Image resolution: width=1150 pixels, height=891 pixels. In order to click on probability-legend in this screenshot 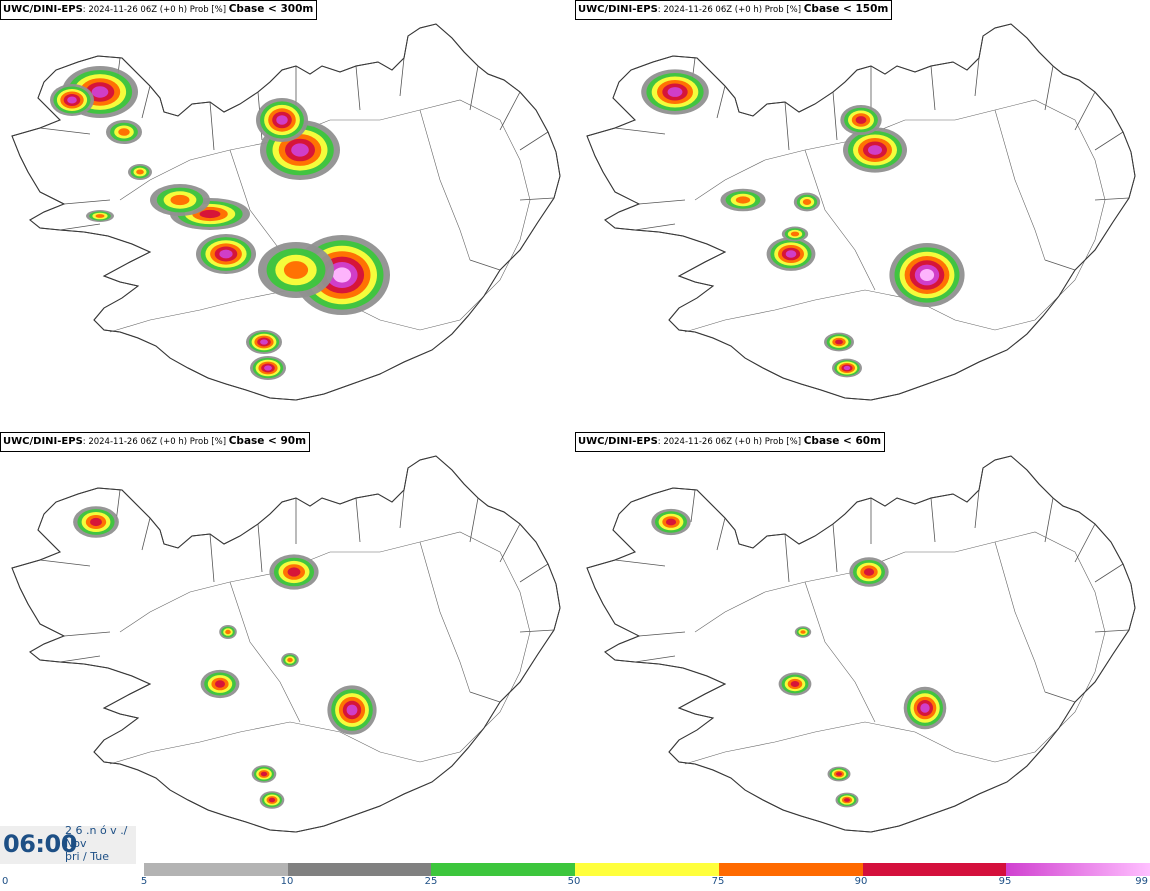, I will do `click(647, 869)`.